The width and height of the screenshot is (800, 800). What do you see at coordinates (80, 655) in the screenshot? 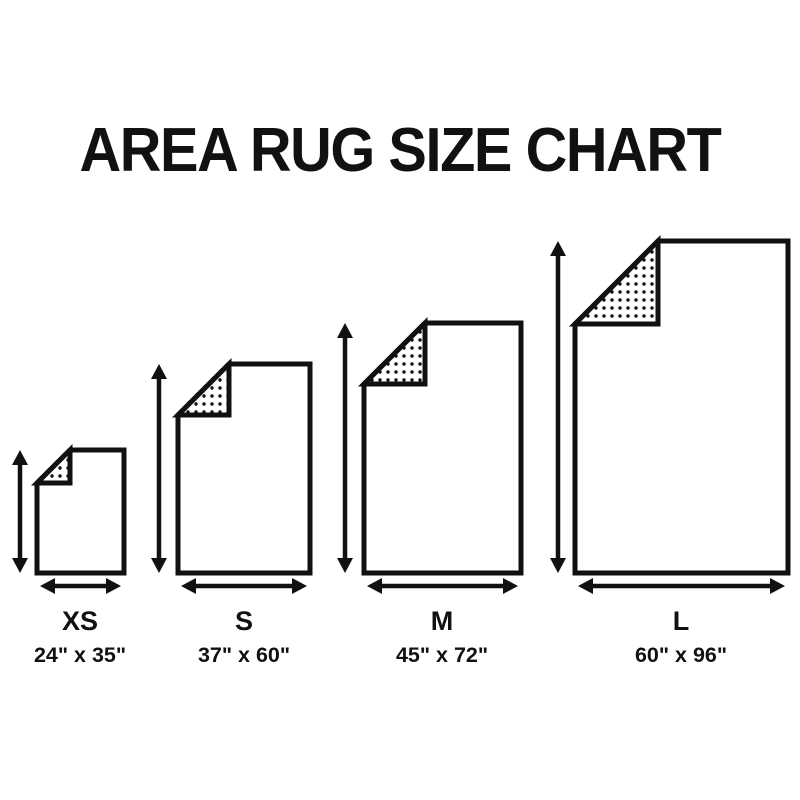
I see `size-dimensions-label: 24" x 35"` at bounding box center [80, 655].